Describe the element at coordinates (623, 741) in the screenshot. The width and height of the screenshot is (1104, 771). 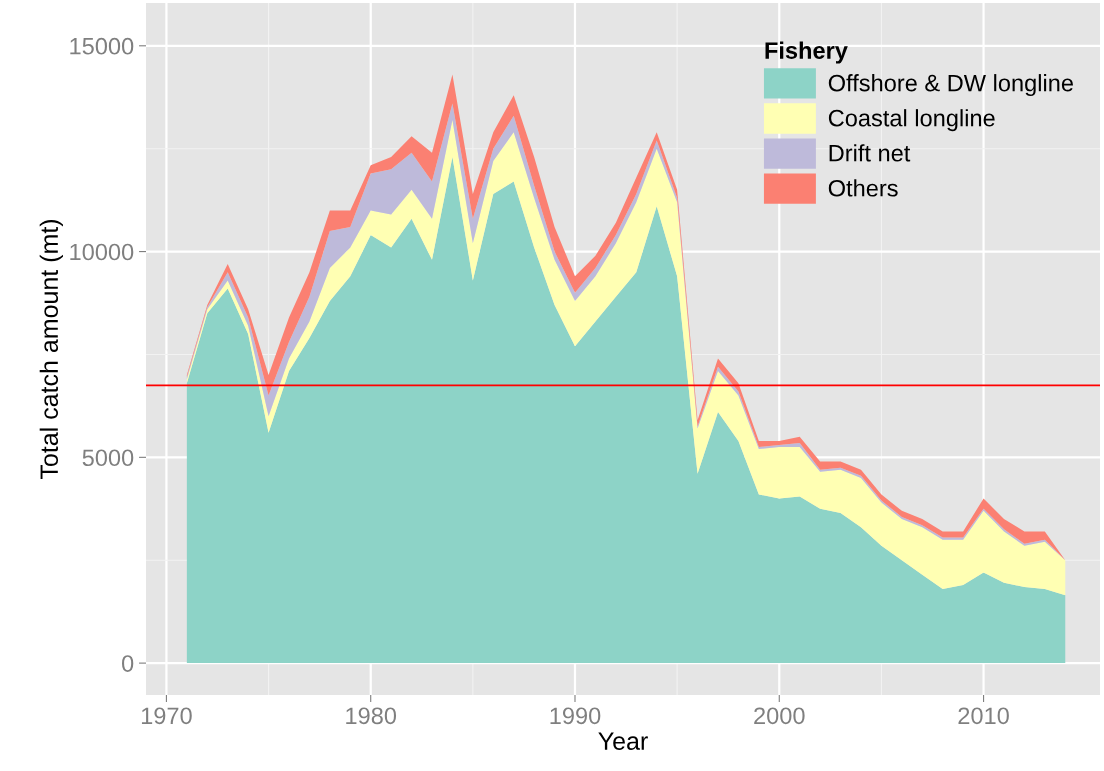
I see `x-axis-title: Year` at that location.